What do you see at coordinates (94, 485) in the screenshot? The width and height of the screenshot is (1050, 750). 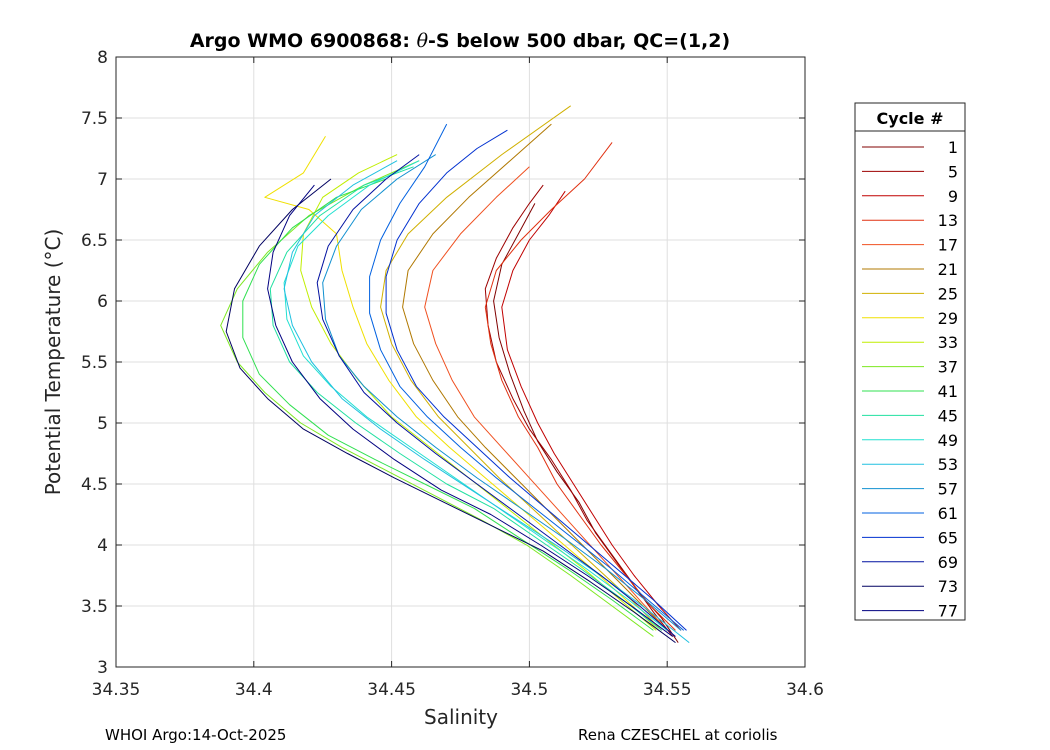 I see `y-tick-label: 4.5` at bounding box center [94, 485].